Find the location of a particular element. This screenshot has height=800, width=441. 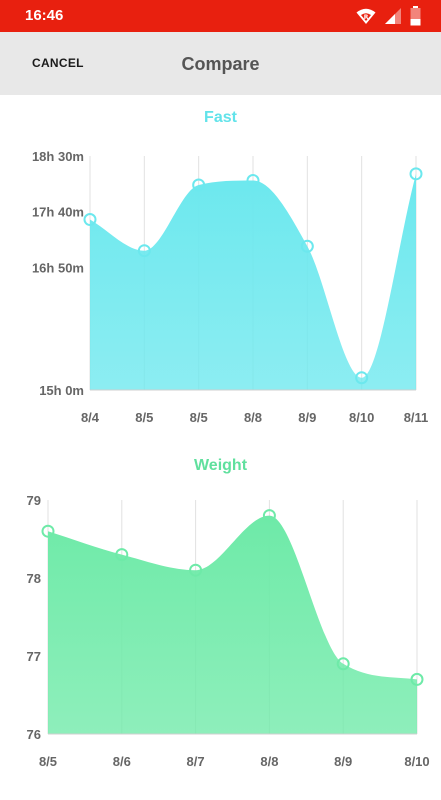

weight-y-tick-label: 77 is located at coordinates (34, 656).